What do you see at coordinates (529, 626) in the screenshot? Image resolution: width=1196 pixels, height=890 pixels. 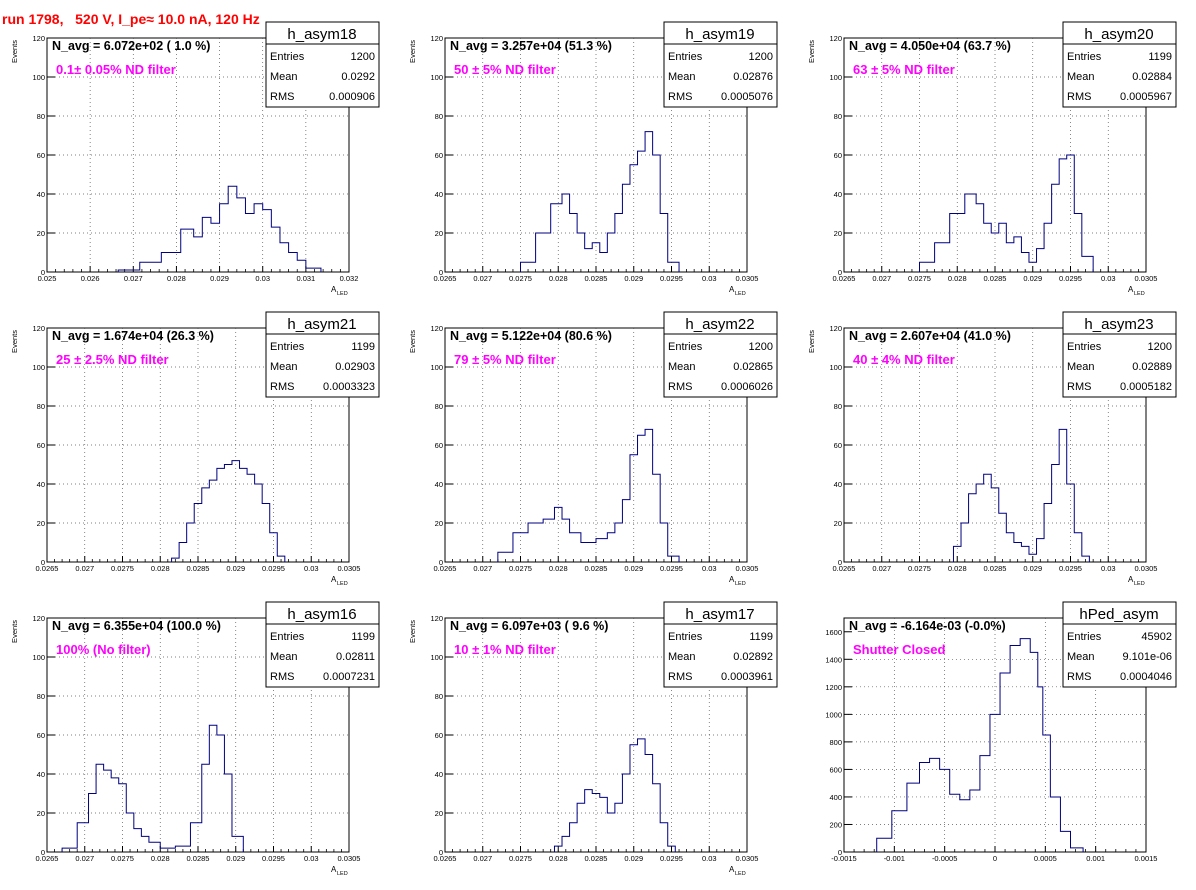 I see `navg-label: N_avg = 6.097e+03 ( 9.6 %)` at bounding box center [529, 626].